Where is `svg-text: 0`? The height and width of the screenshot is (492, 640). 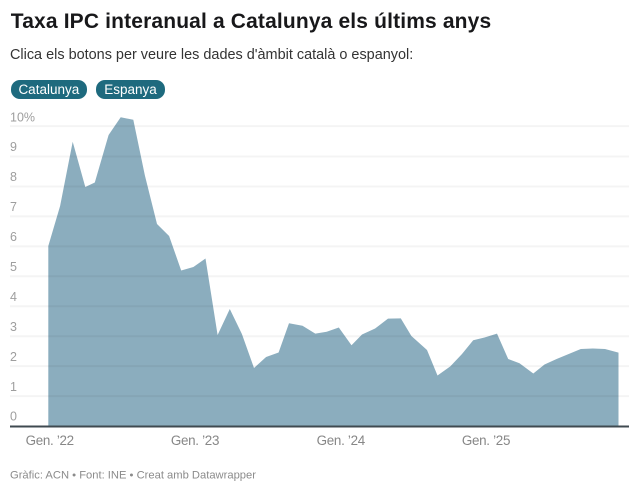 svg-text: 0 is located at coordinates (13, 417).